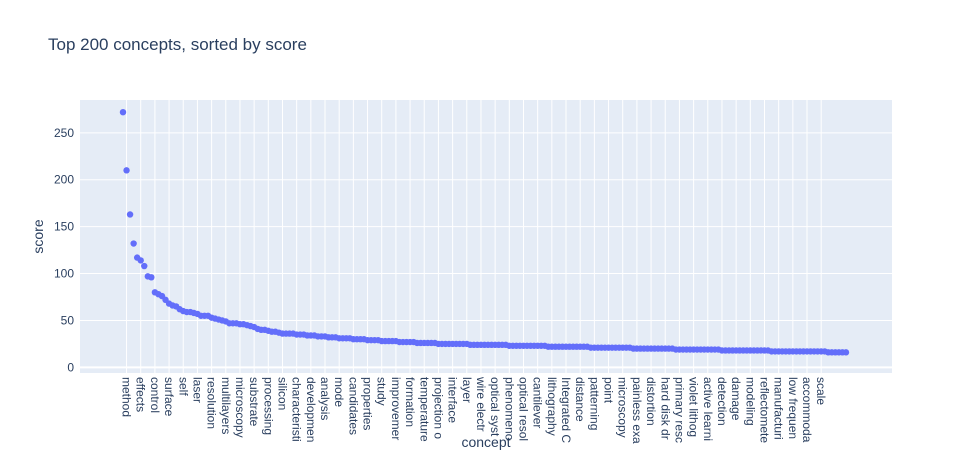 The height and width of the screenshot is (450, 972). Describe the element at coordinates (226, 405) in the screenshot. I see `x-tick-label: multilayers` at that location.